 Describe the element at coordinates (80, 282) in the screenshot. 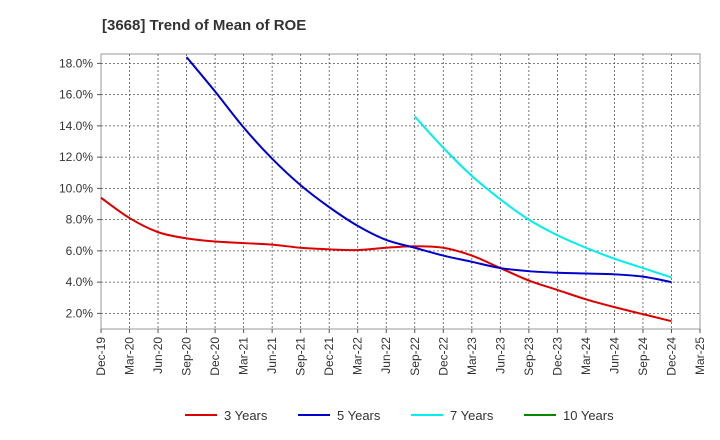

I see `y-tick-label: 4.0%` at that location.